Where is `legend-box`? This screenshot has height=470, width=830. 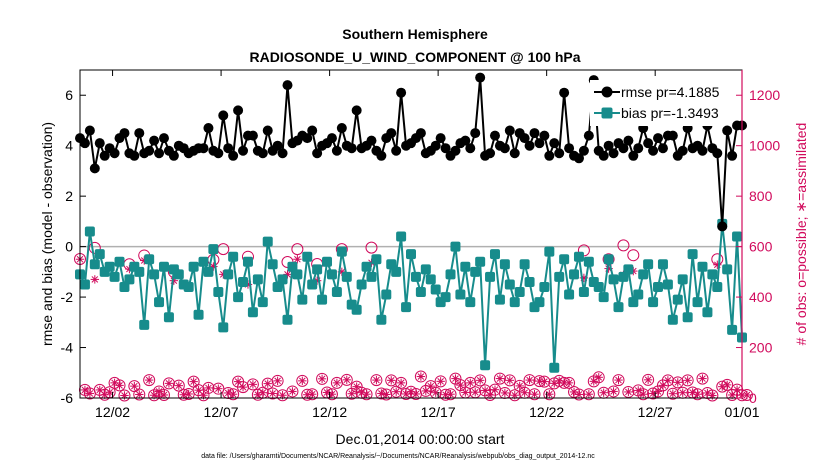 legend-box is located at coordinates (657, 103).